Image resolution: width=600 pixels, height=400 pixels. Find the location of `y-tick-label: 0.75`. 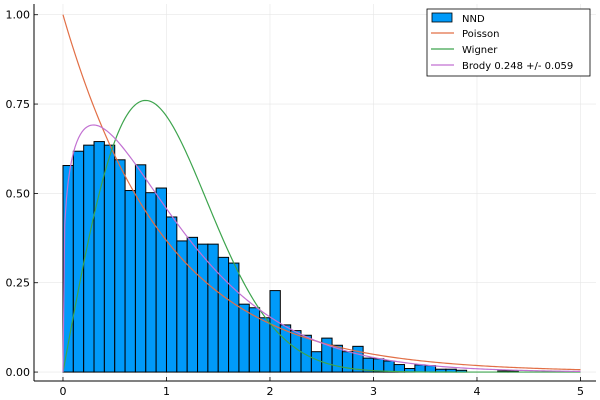

y-tick-label: 0.75 is located at coordinates (18, 104).